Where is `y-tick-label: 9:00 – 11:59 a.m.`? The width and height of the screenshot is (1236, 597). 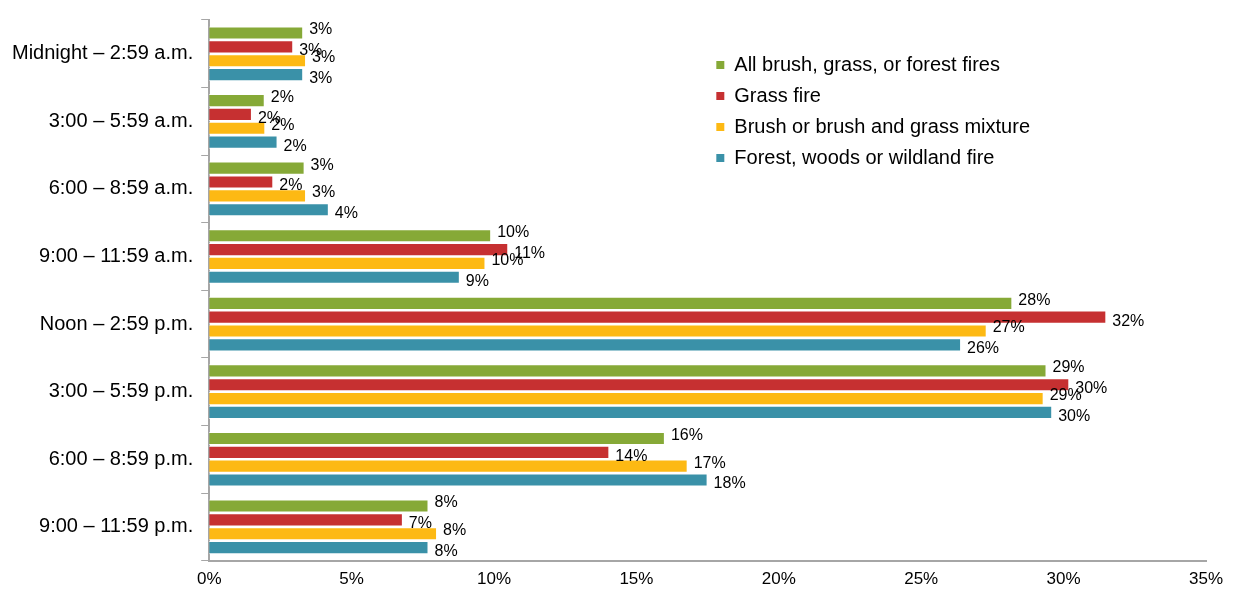
y-tick-label: 9:00 – 11:59 a.m. is located at coordinates (116, 255).